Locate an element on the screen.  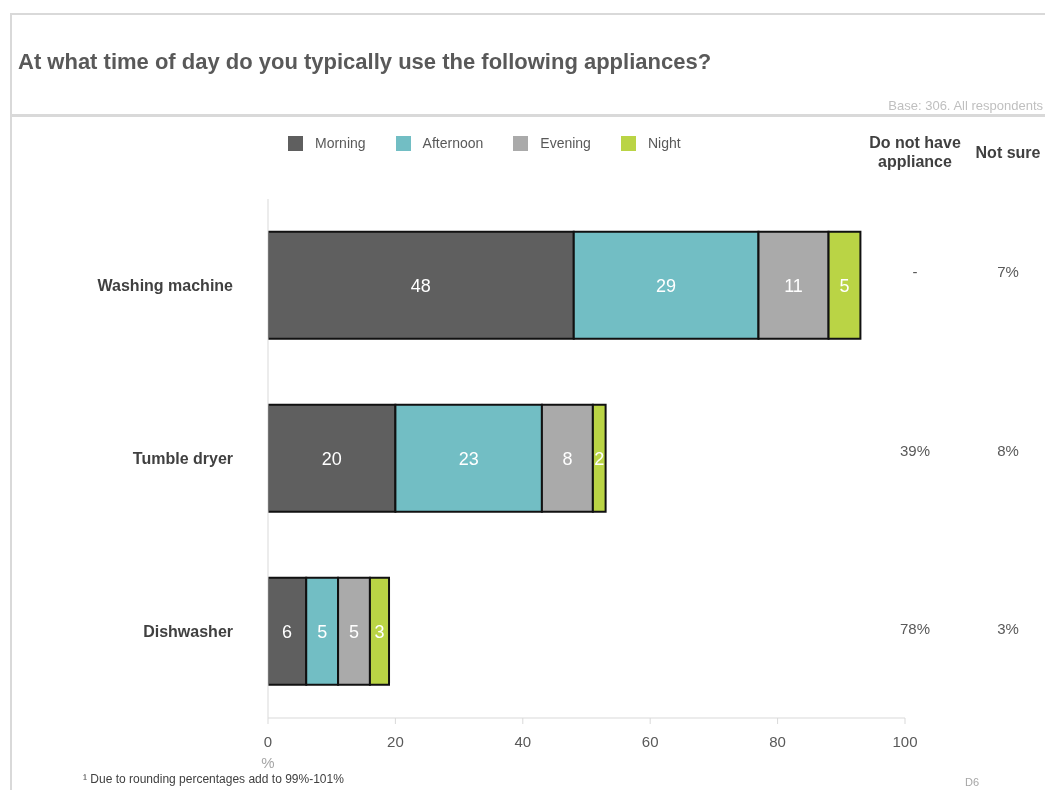
x-axis-title: % is located at coordinates (268, 762).